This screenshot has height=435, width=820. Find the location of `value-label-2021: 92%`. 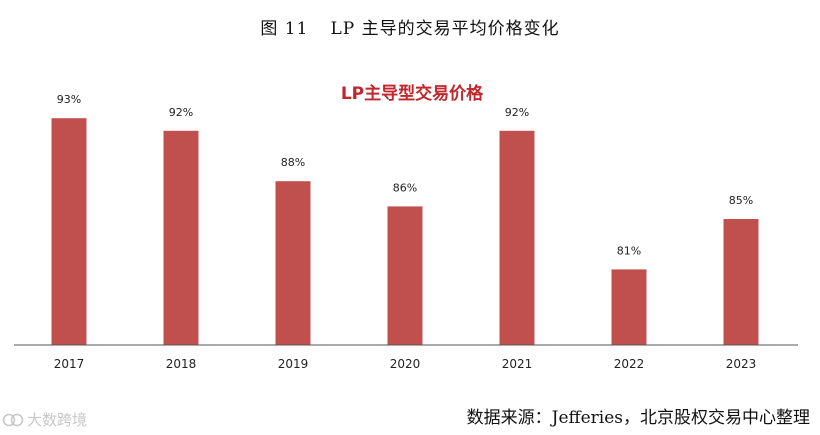

value-label-2021: 92% is located at coordinates (517, 112).